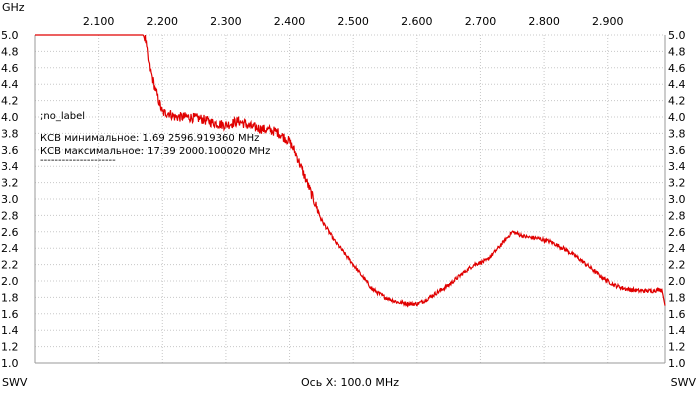  What do you see at coordinates (677, 347) in the screenshot?
I see `y-tick-label-right: 1.2` at bounding box center [677, 347].